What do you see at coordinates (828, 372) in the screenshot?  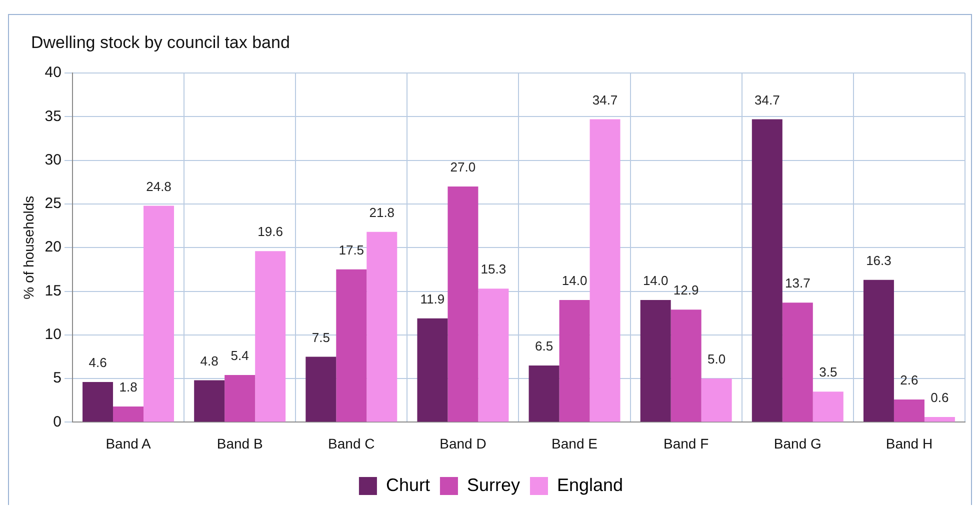 I see `data-label: 3.5` at bounding box center [828, 372].